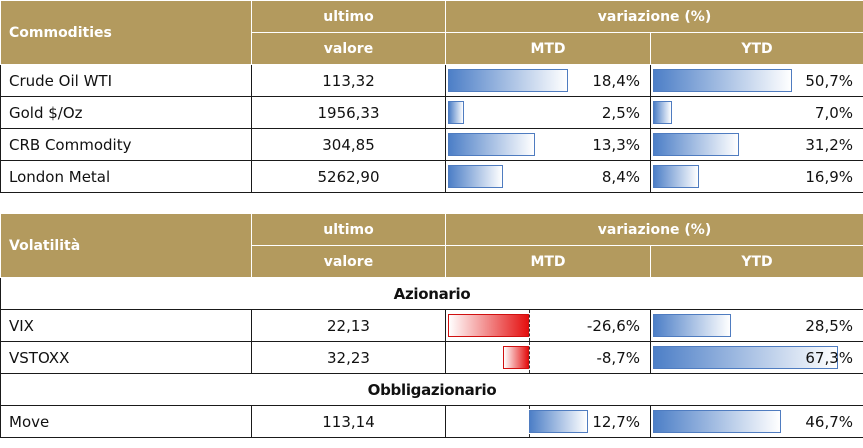 Image resolution: width=863 pixels, height=448 pixels. What do you see at coordinates (616, 80) in the screenshot?
I see `mtd-value: 18,4%` at bounding box center [616, 80].